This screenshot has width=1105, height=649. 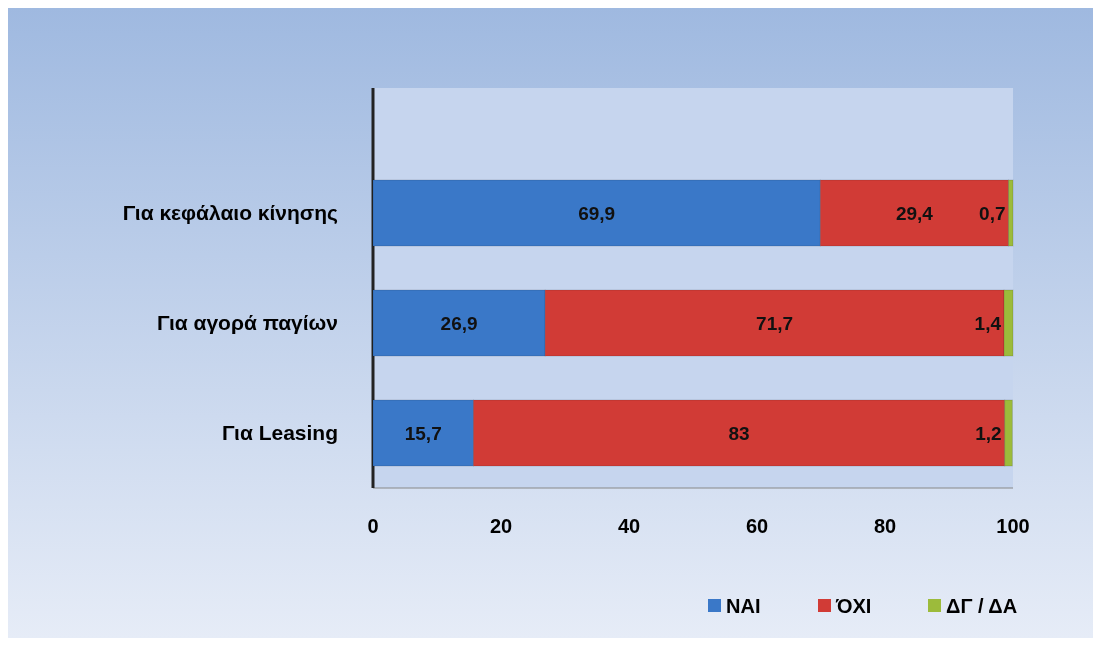 What do you see at coordinates (743, 606) in the screenshot?
I see `legend-label: ΝΑΙ` at bounding box center [743, 606].